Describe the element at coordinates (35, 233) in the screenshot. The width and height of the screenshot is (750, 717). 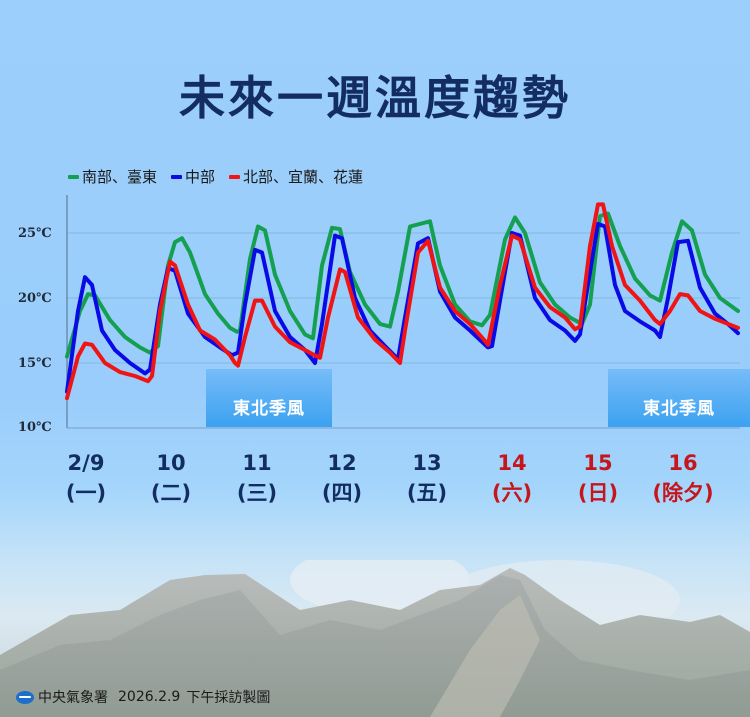
I see `y-tick-25: 25℃` at that location.